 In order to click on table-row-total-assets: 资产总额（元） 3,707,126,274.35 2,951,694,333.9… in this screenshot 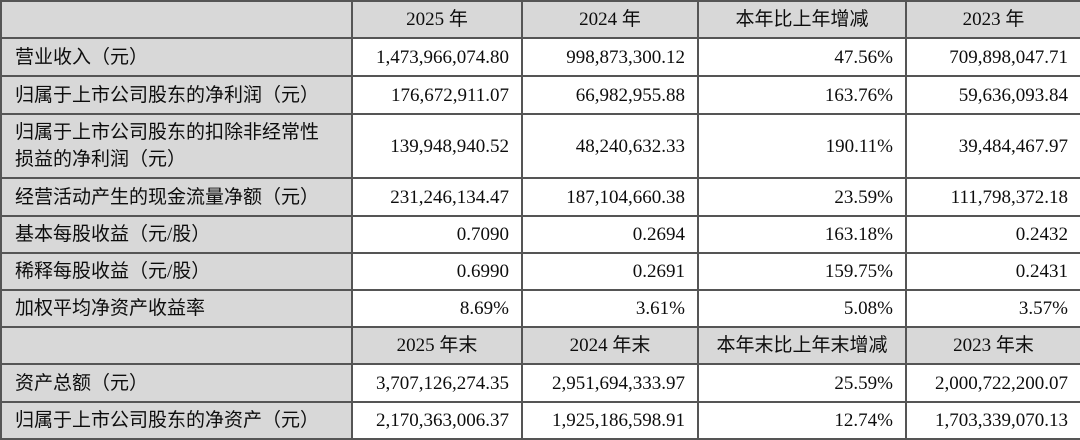, I will do `click(540, 383)`.